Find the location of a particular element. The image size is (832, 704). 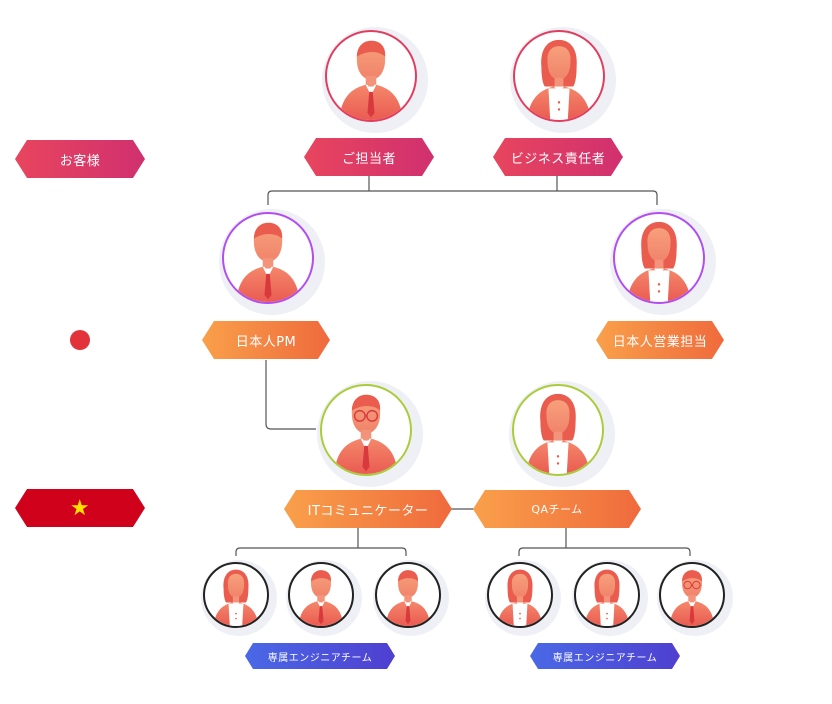

japanese-pm-text: 日本人PM is located at coordinates (266, 342).